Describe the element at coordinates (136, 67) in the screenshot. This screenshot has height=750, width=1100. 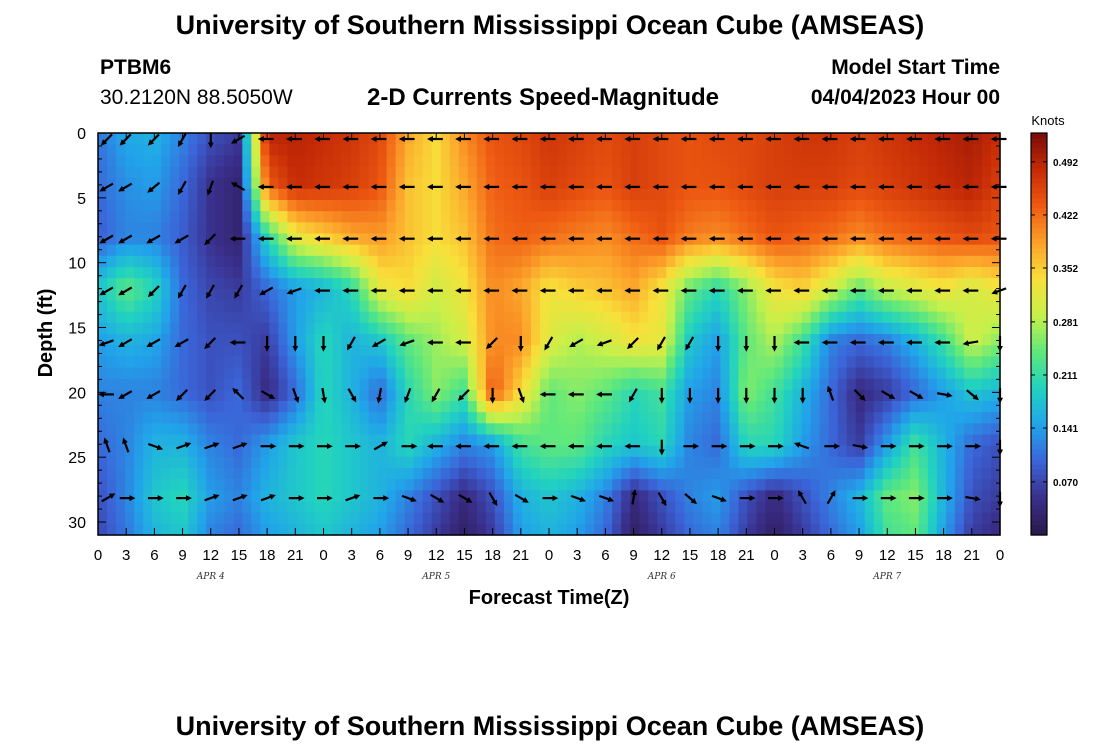
I see `station-id: PTBM6` at that location.